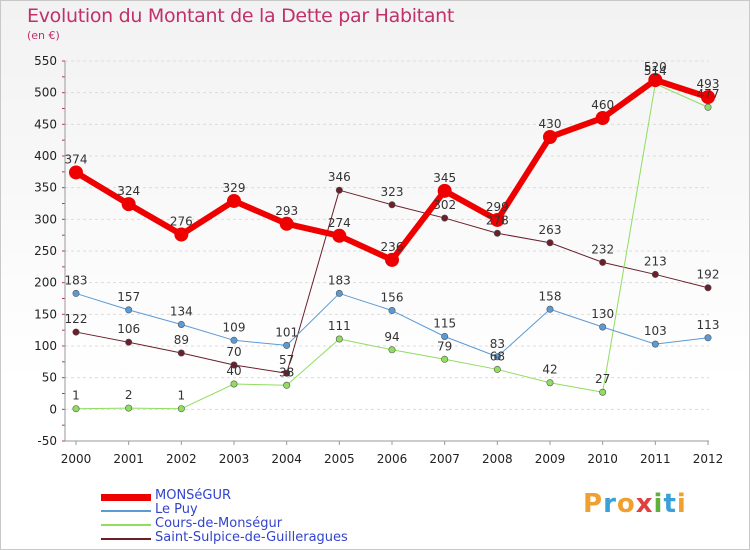  Describe the element at coordinates (339, 459) in the screenshot. I see `x-tick-label: 2005` at that location.